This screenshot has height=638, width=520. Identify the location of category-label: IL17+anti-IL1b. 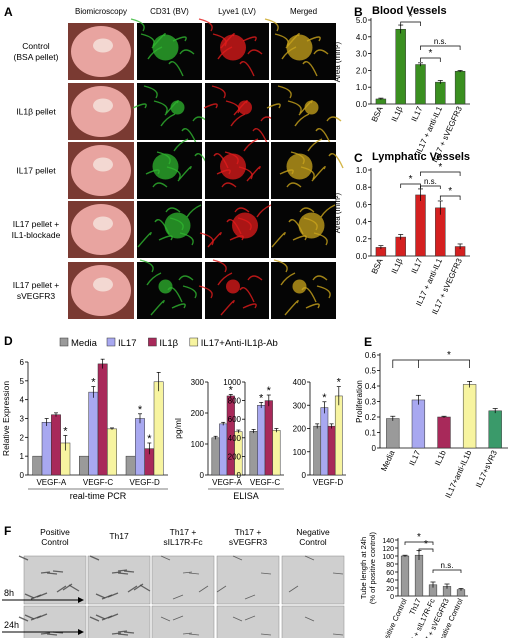
(459, 474).